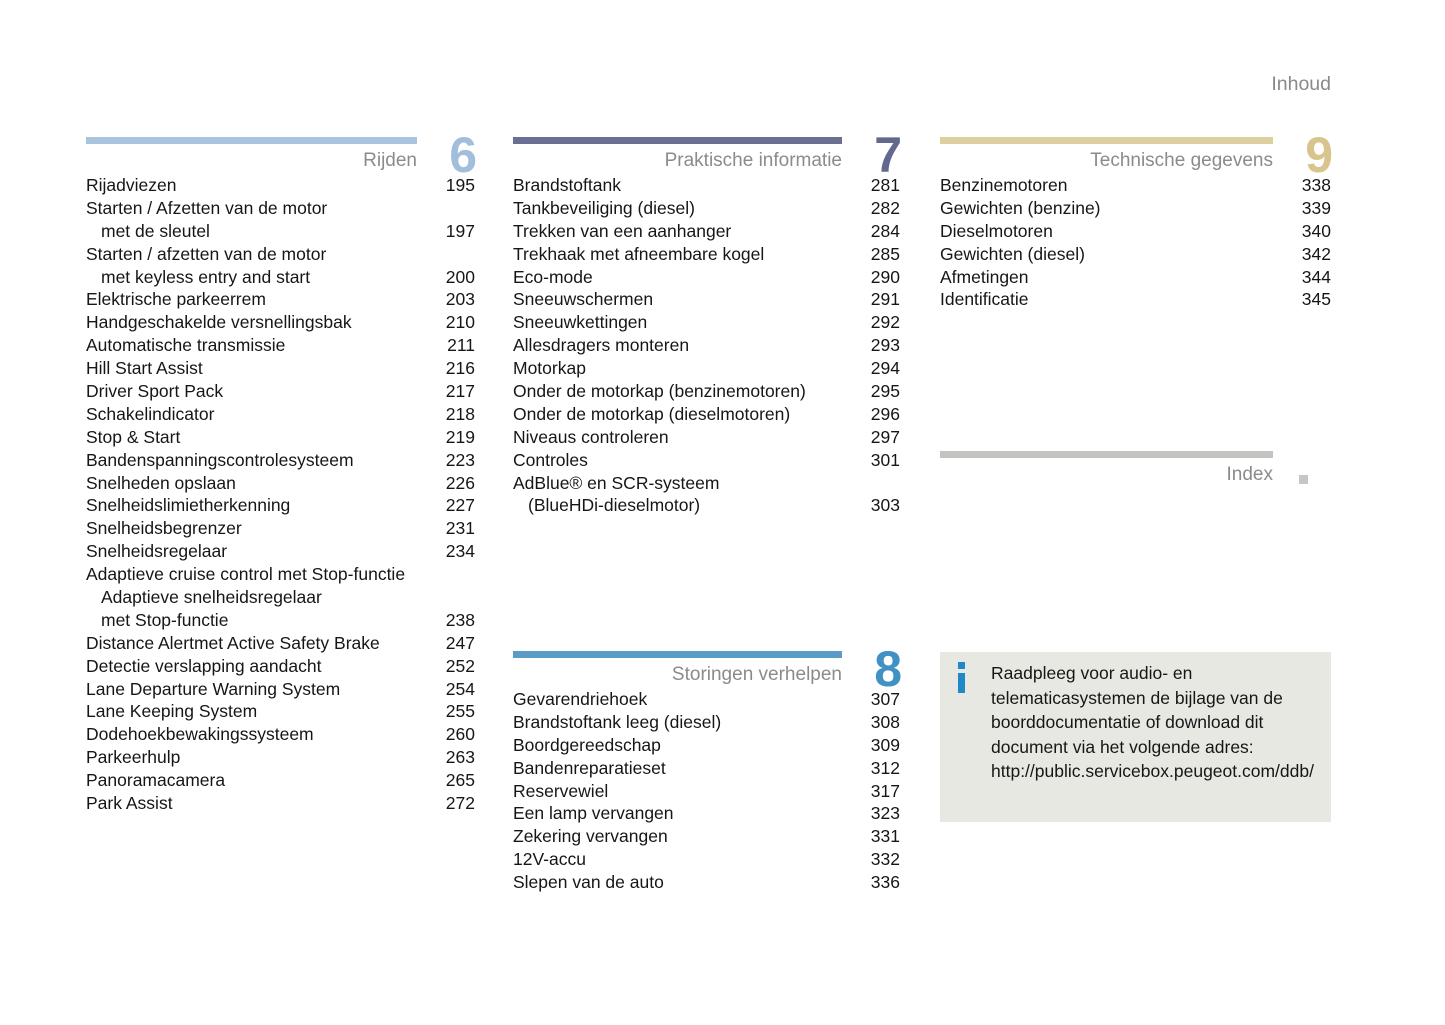  What do you see at coordinates (280, 185) in the screenshot?
I see `toc-entry: Rijadviezen 195` at bounding box center [280, 185].